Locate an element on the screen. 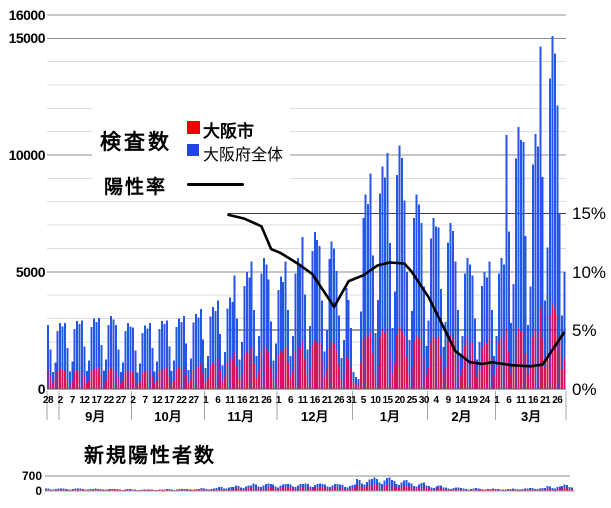 The height and width of the screenshot is (508, 611). x-axis-tick-label: 6 is located at coordinates (509, 400).